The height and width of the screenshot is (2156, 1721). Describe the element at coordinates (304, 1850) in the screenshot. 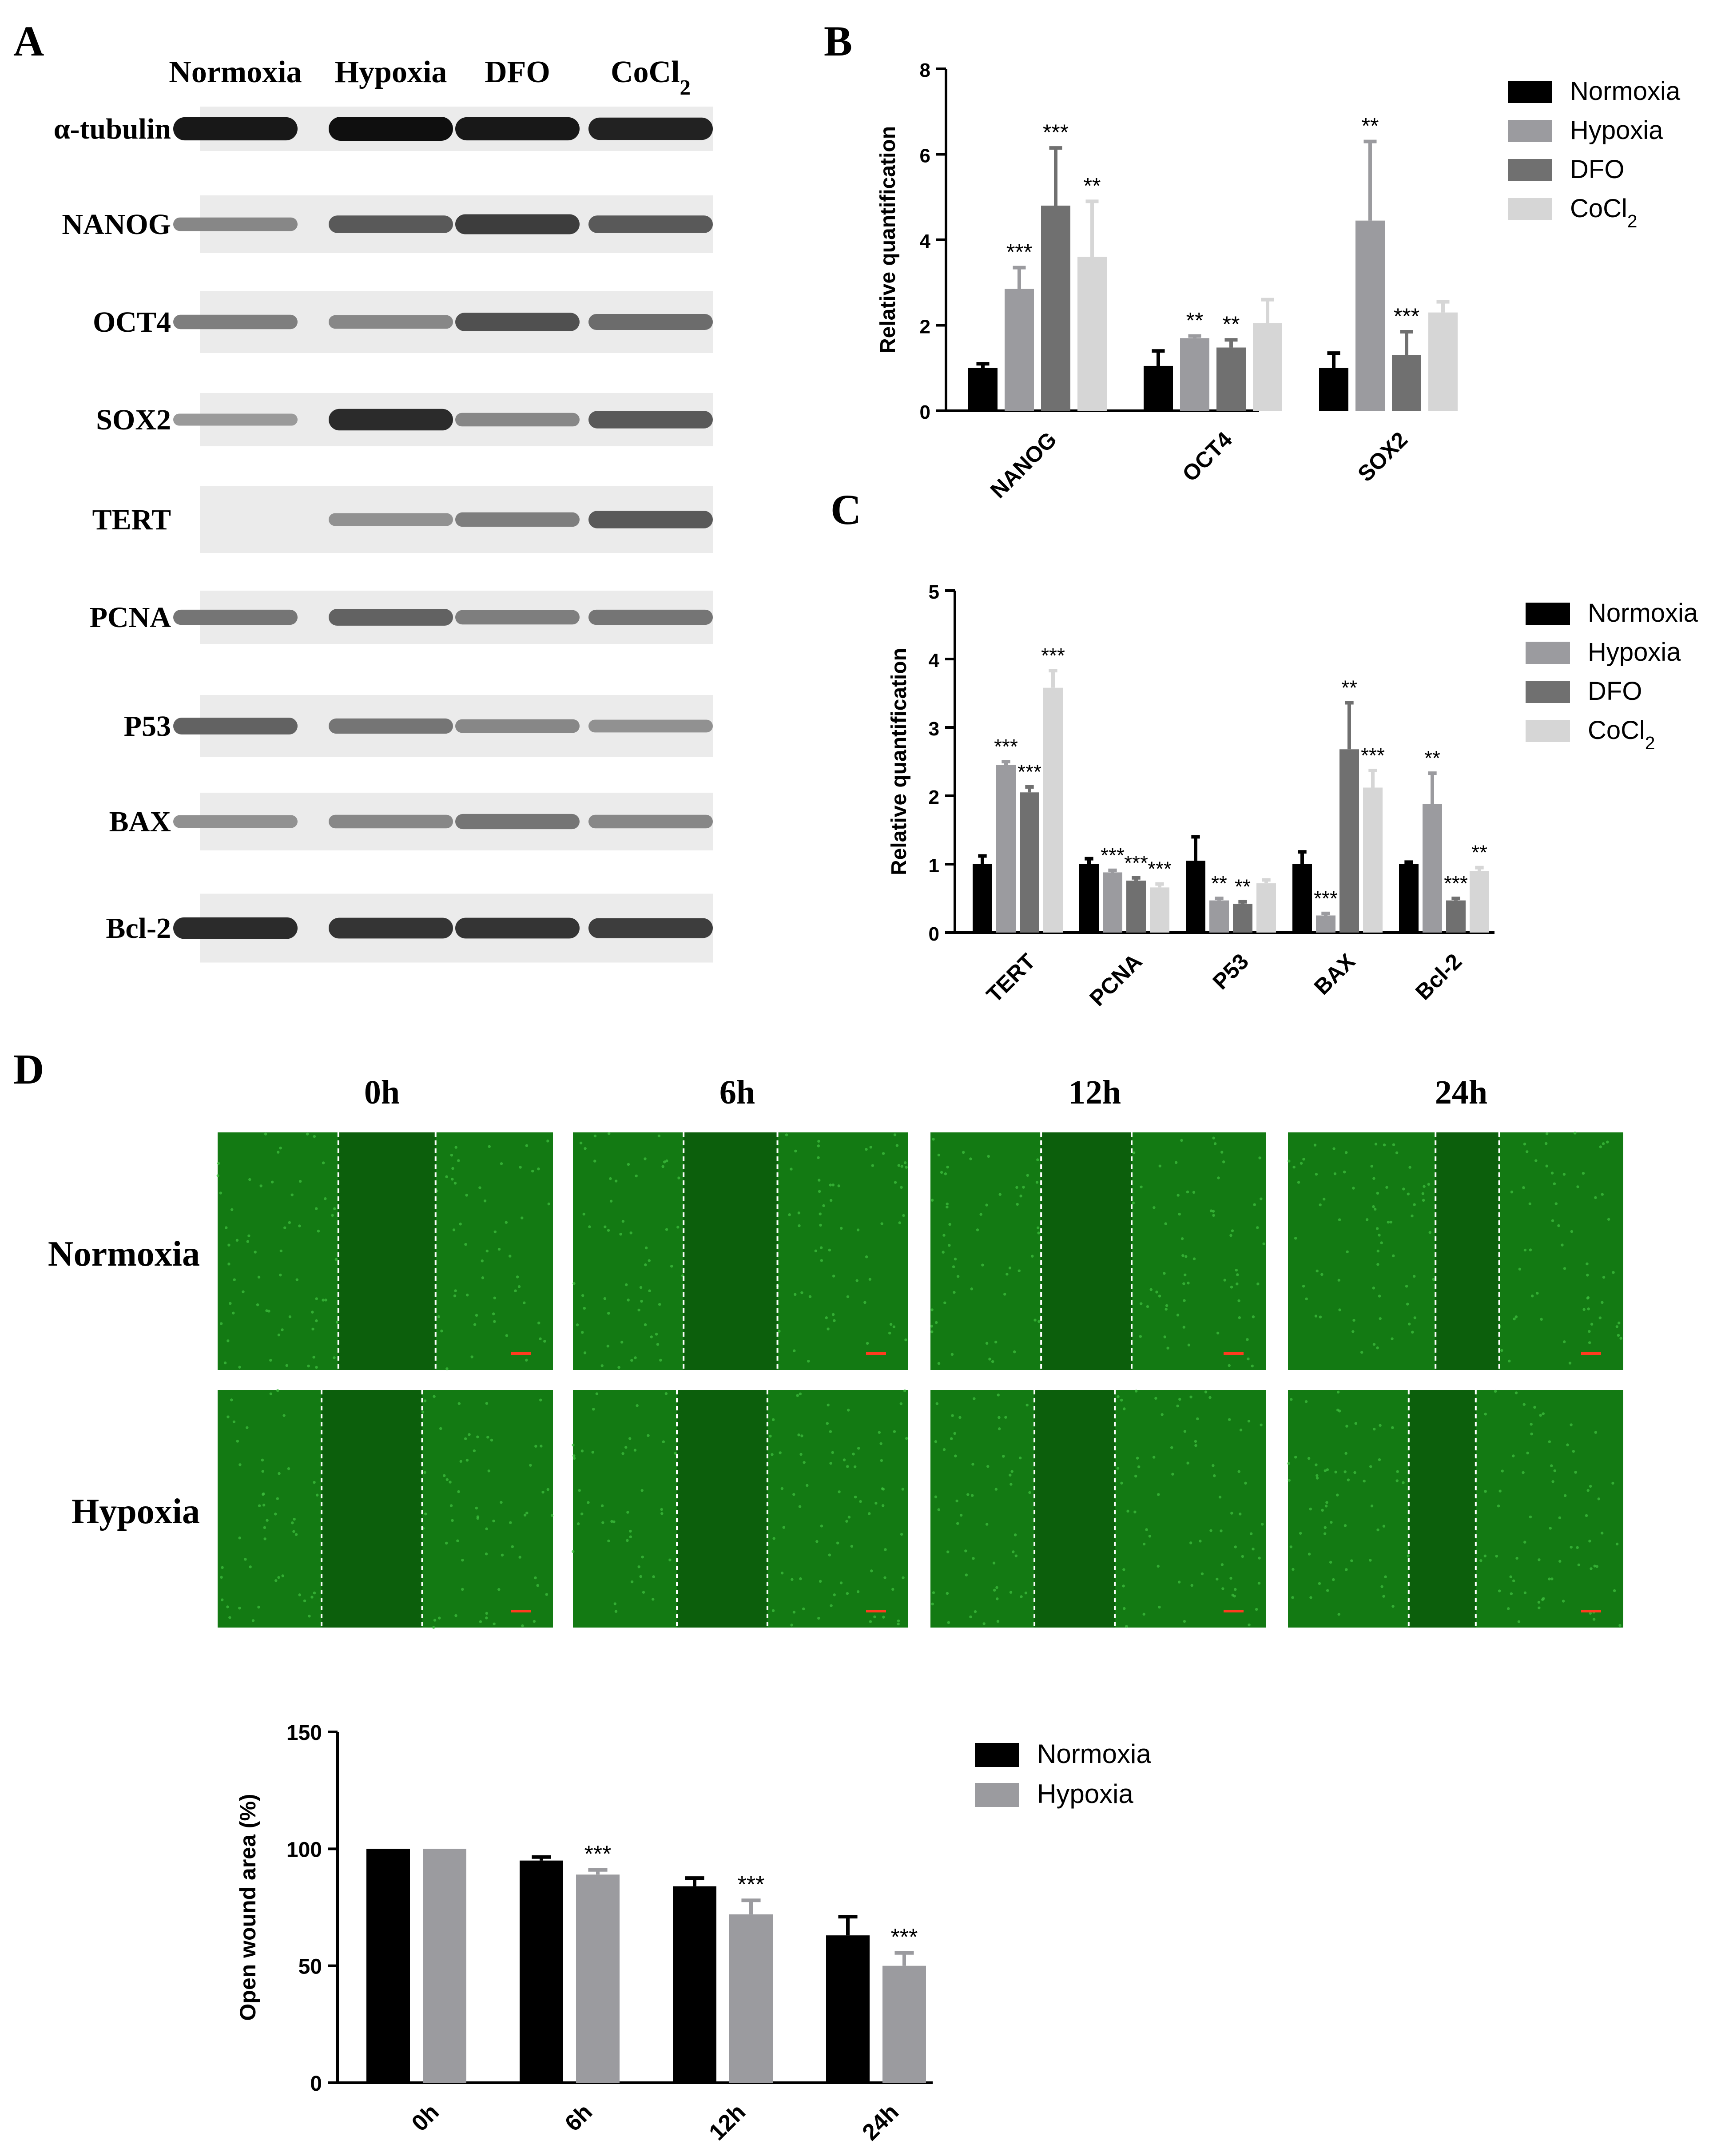

I see `y-tick-label: 100` at that location.